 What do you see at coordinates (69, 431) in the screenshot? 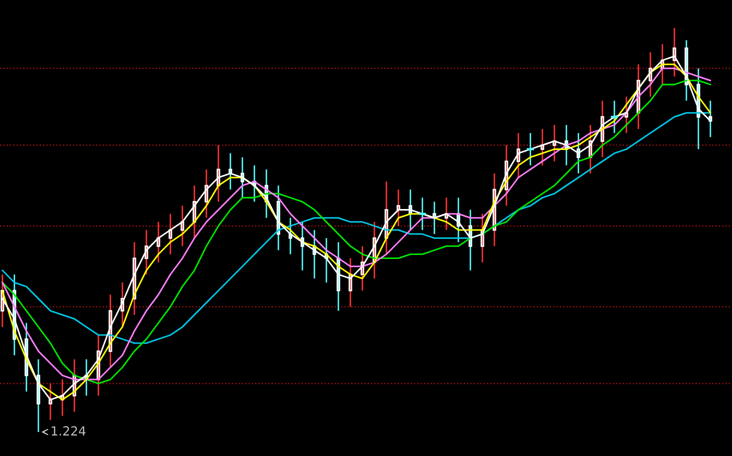
I see `annotation: 1.224` at bounding box center [69, 431].